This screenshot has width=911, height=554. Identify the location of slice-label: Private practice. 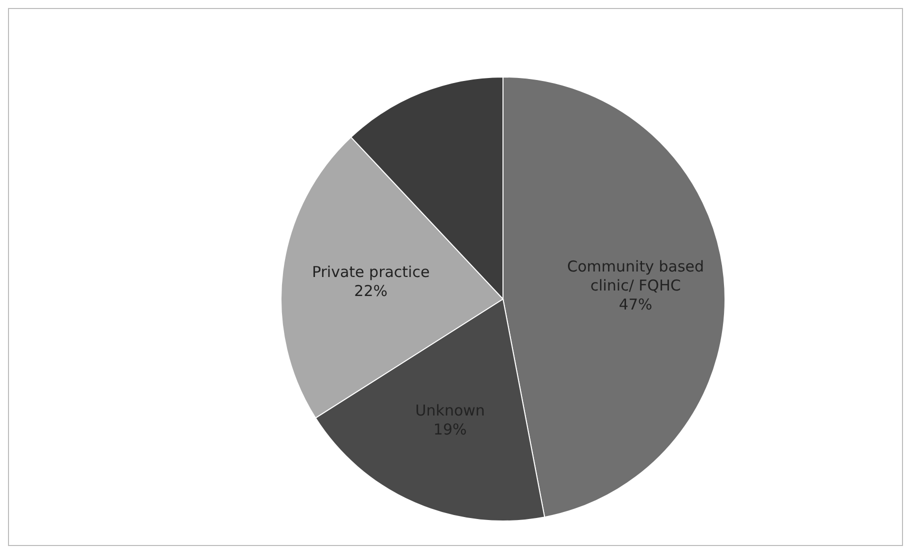
(371, 271).